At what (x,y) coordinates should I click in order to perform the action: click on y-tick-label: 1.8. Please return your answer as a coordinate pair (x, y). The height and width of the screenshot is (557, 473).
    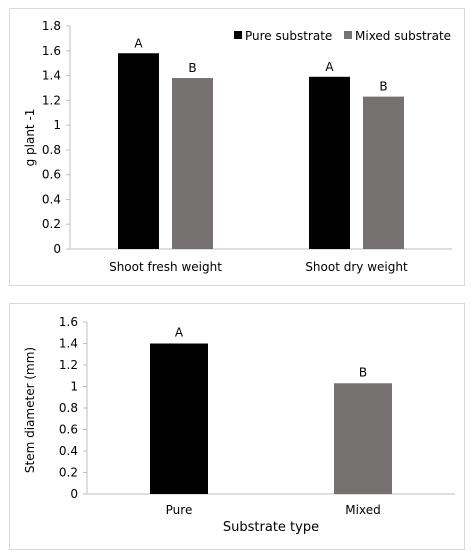
    Looking at the image, I should click on (51, 26).